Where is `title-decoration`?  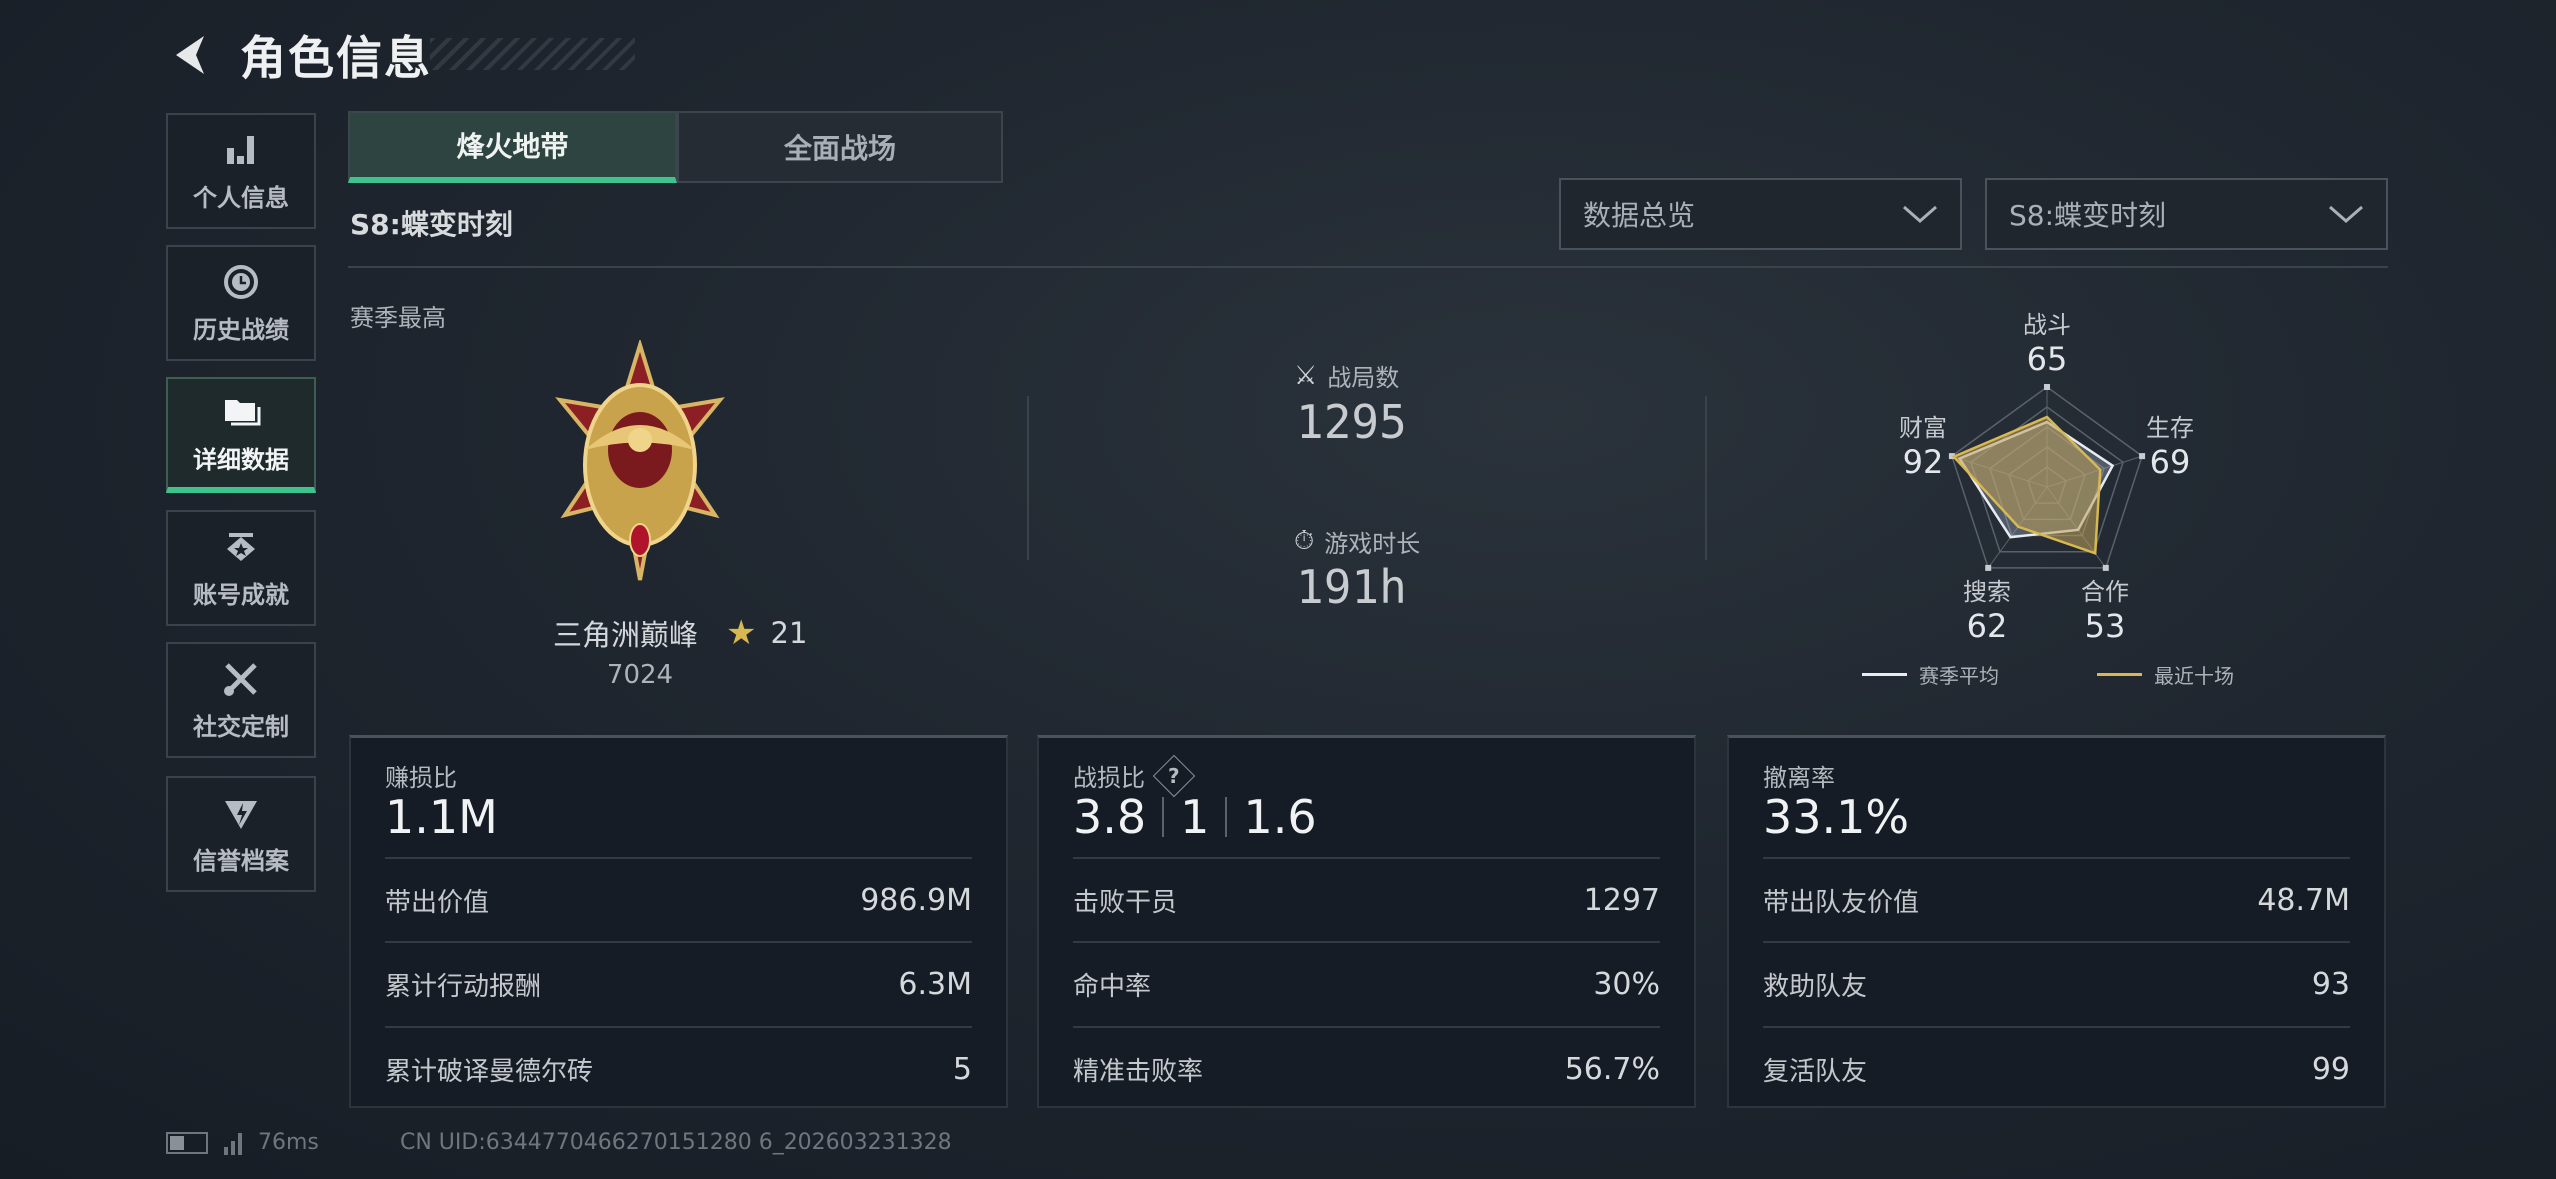
title-decoration is located at coordinates (532, 54).